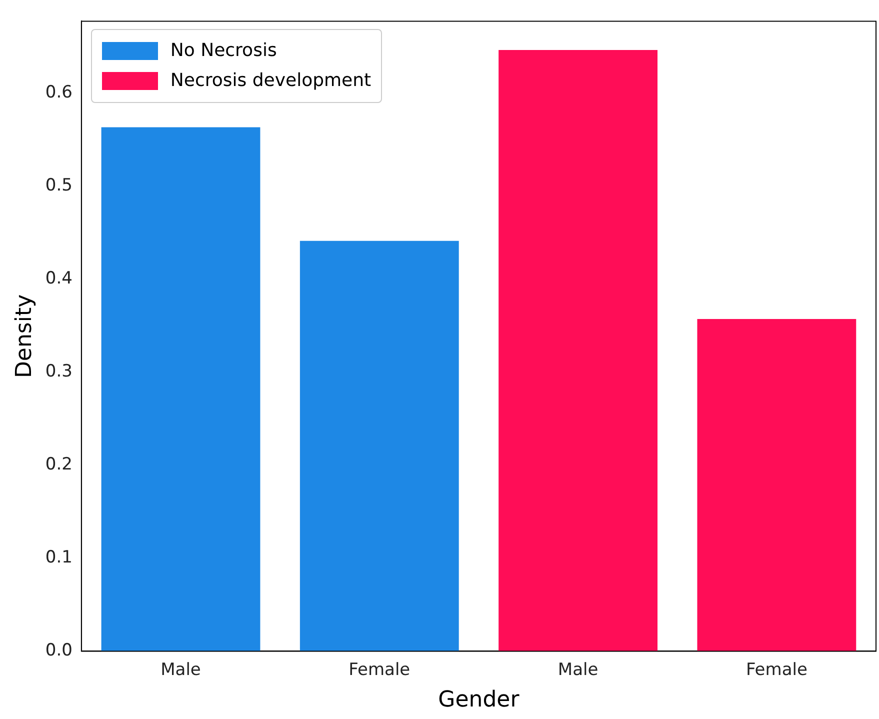 The image size is (879, 719). What do you see at coordinates (58, 185) in the screenshot?
I see `y-tick-label: 0.5` at bounding box center [58, 185].